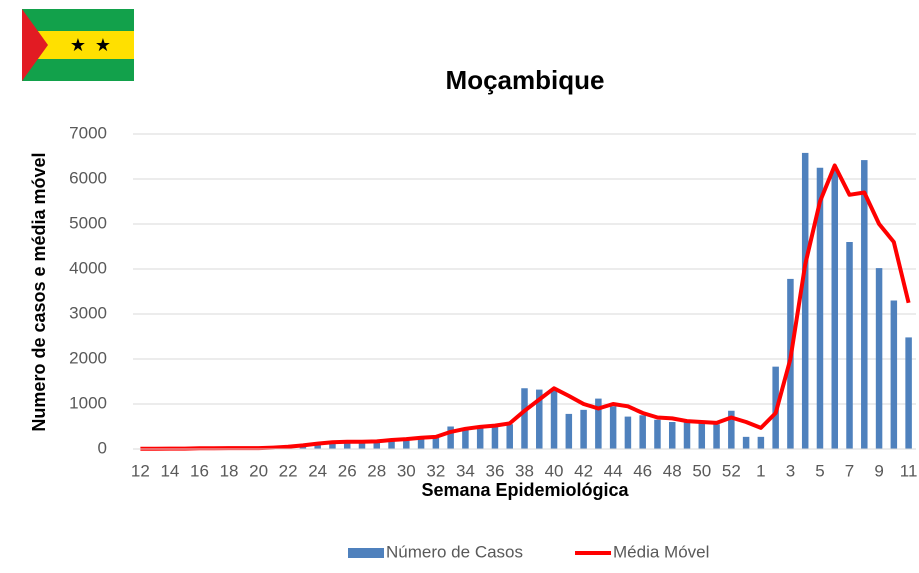  I want to click on y-tick-label: 1000, so click(88, 402).